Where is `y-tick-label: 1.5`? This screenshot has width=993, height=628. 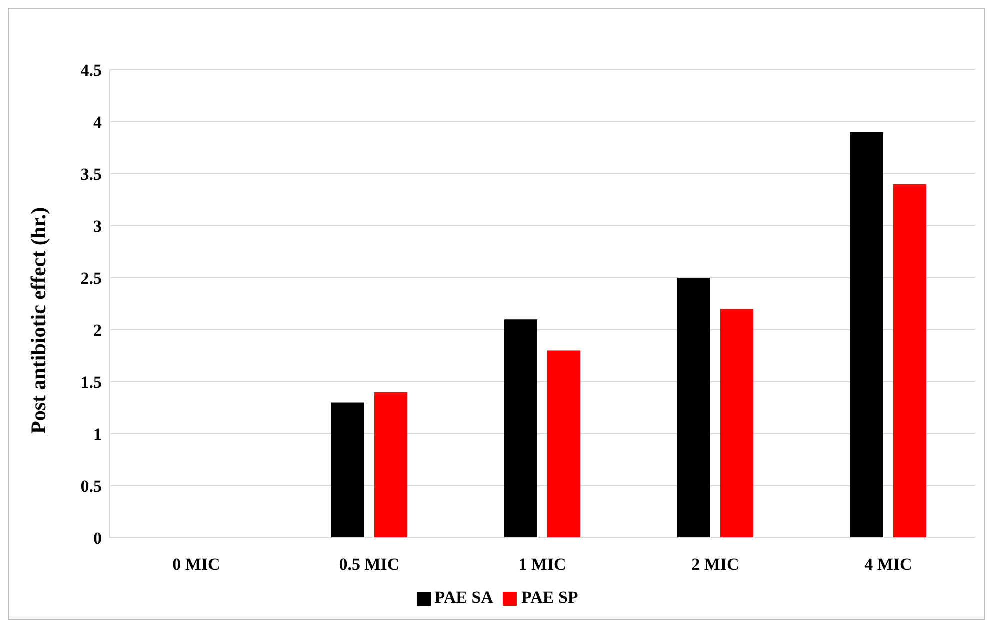 y-tick-label: 1.5 is located at coordinates (91, 382).